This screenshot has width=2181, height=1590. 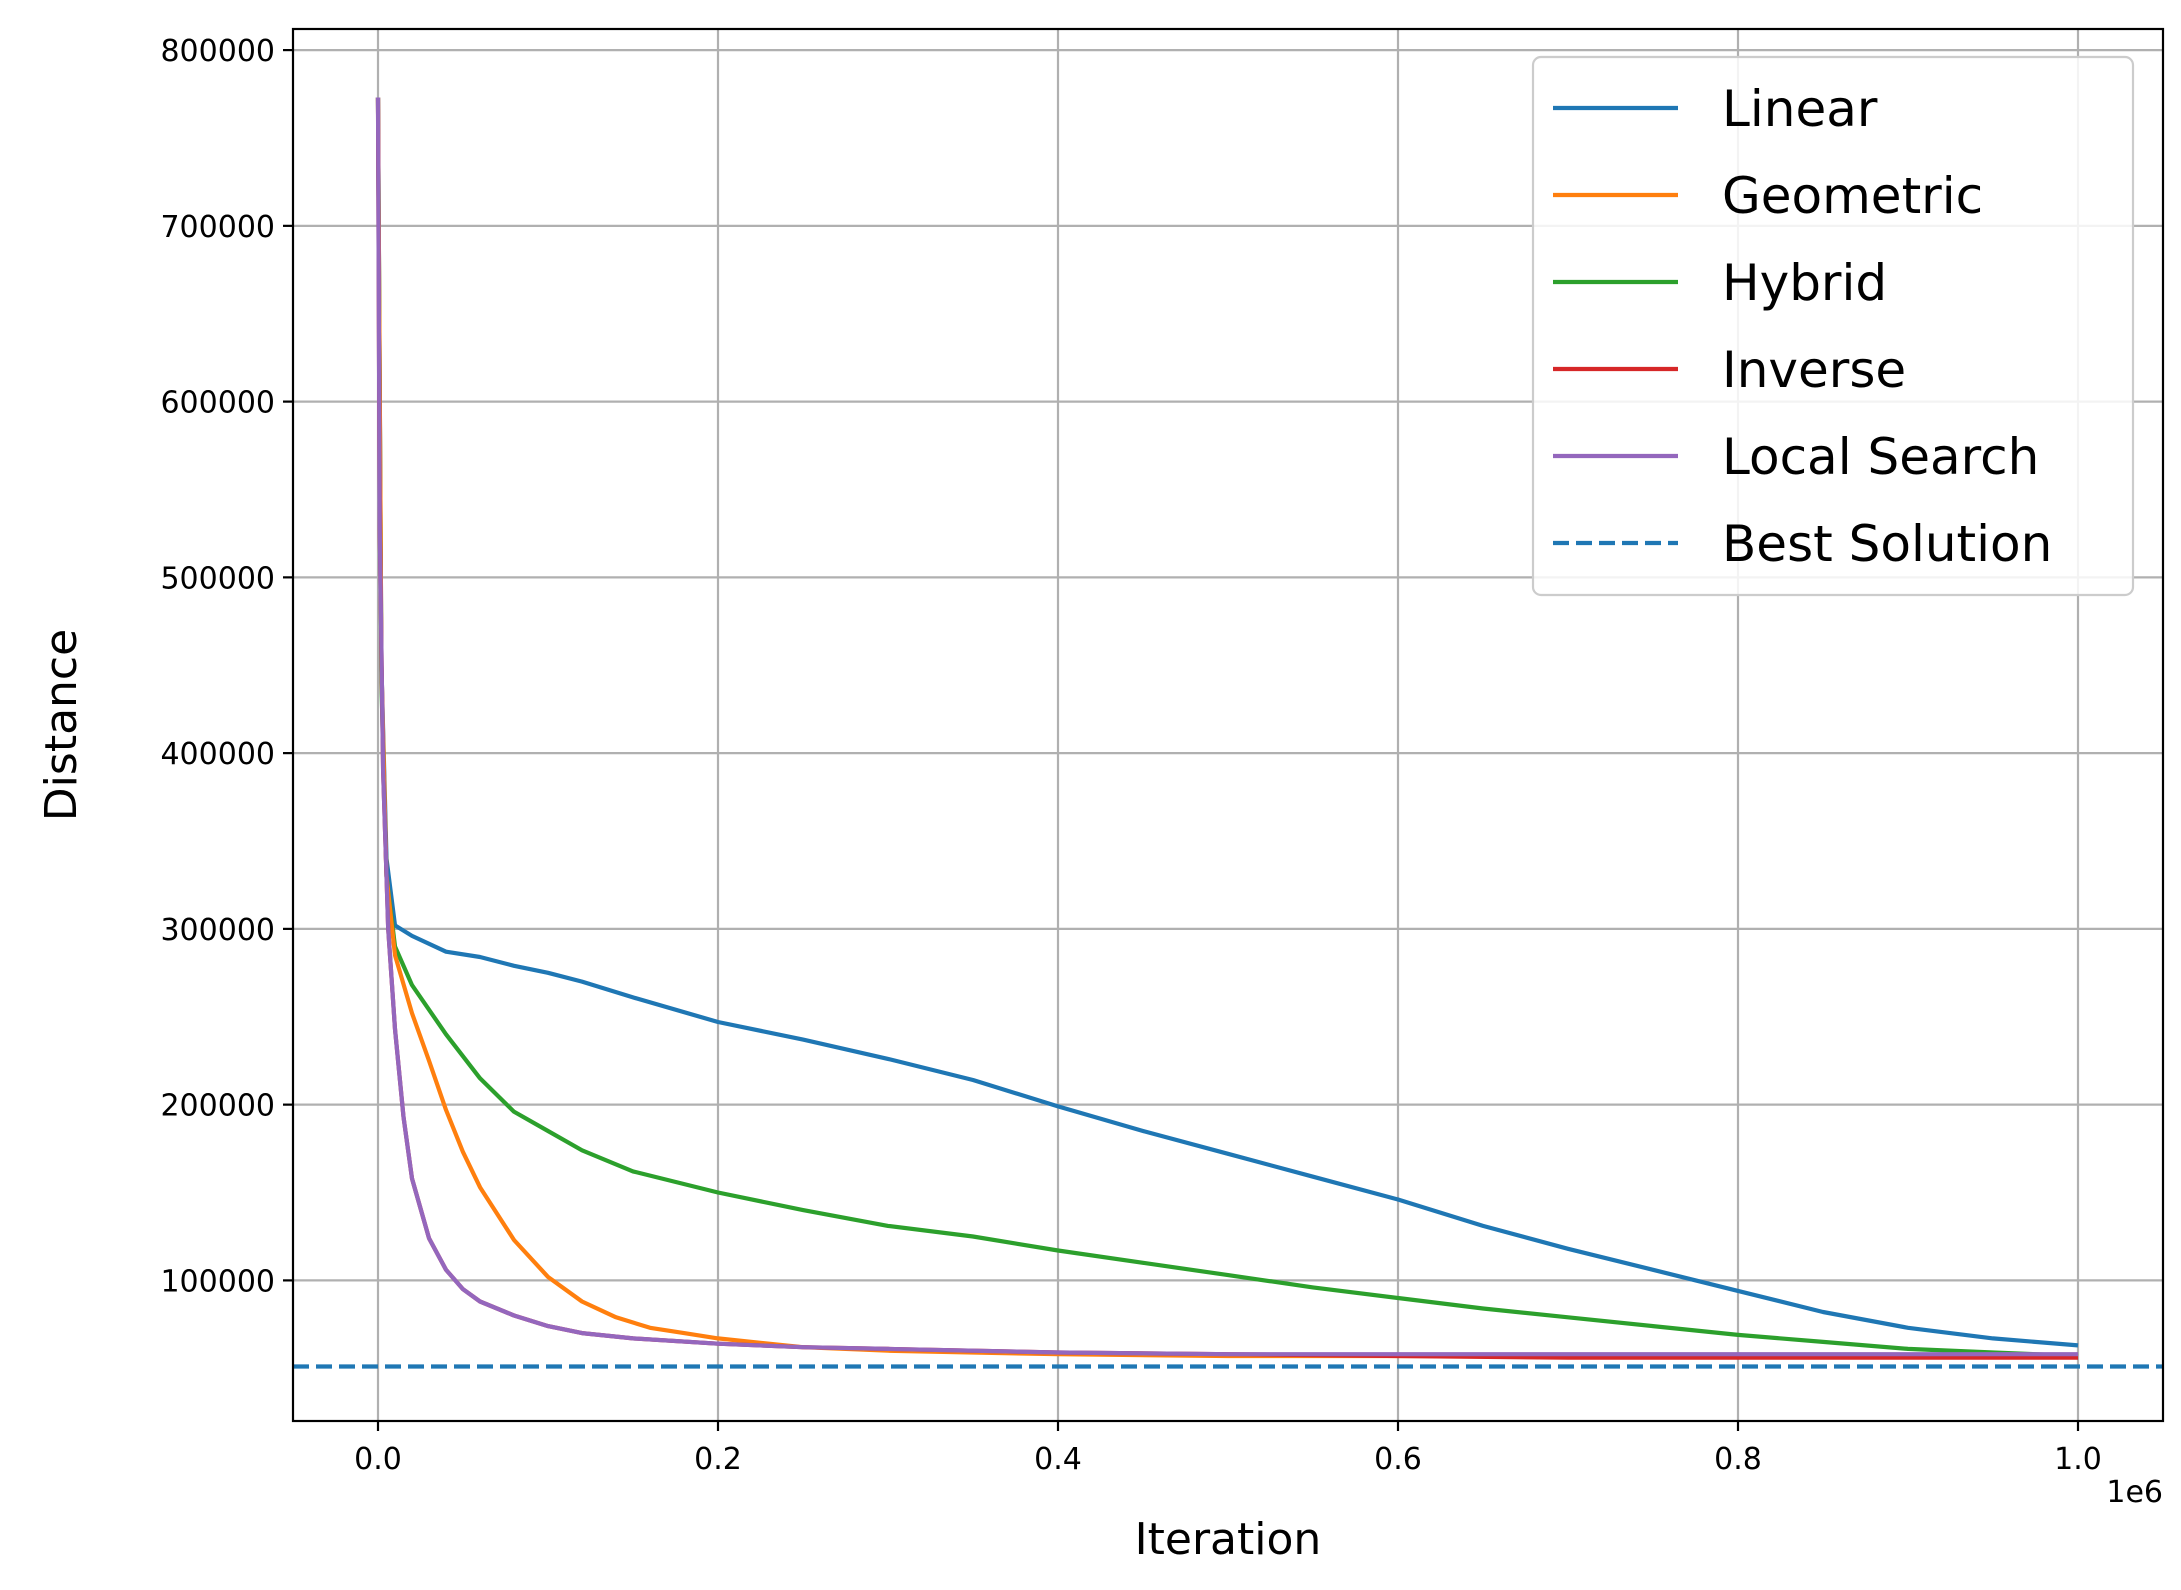 I want to click on legend-label-hybrid: Hybrid, so click(x=1804, y=283).